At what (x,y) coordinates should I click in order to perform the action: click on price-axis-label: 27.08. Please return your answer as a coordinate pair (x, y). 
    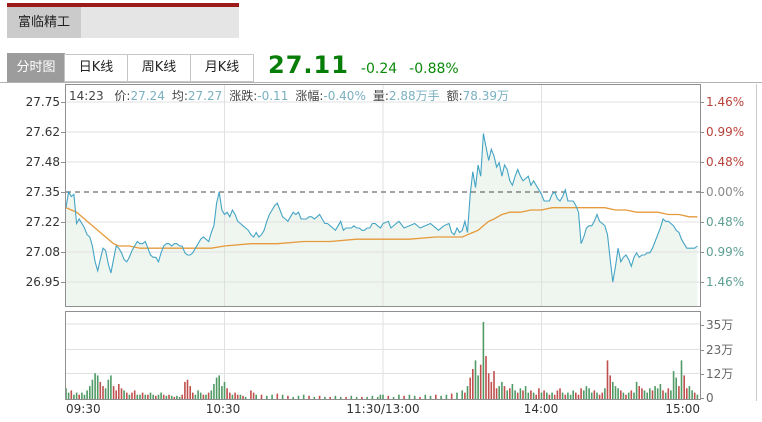
    Looking at the image, I should click on (42, 252).